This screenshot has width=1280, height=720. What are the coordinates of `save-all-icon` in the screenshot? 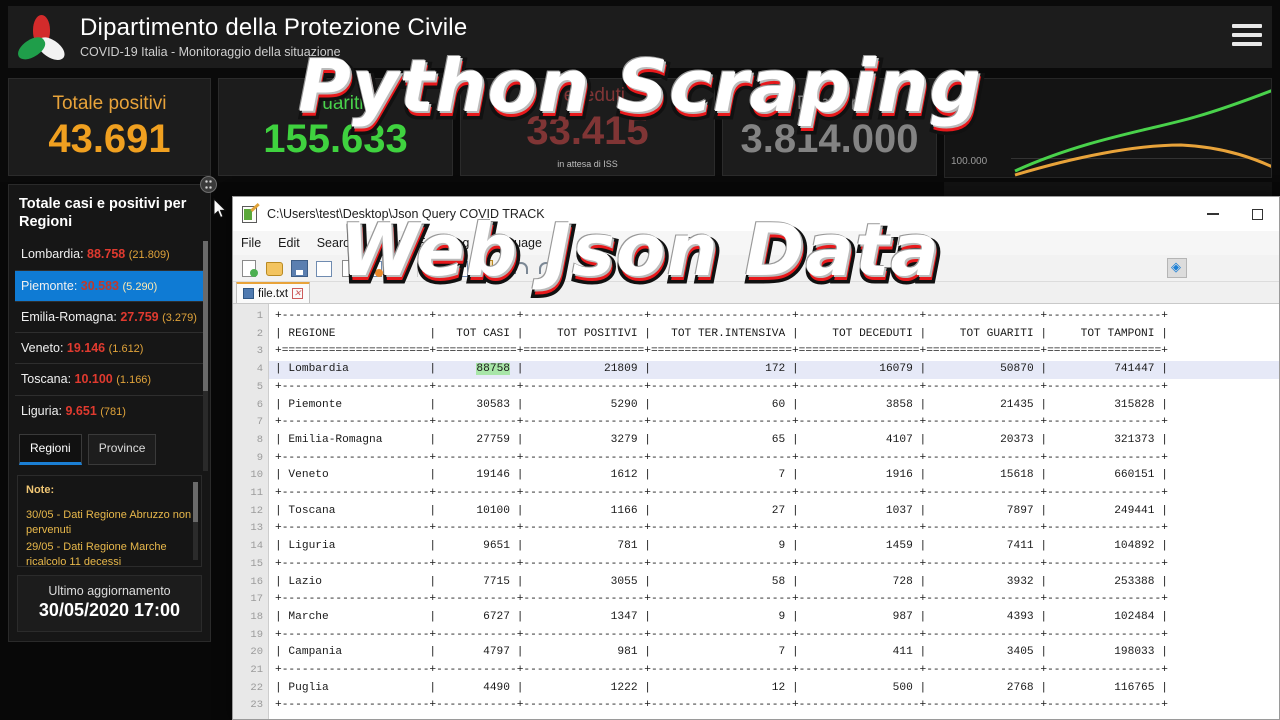 It's located at (324, 268).